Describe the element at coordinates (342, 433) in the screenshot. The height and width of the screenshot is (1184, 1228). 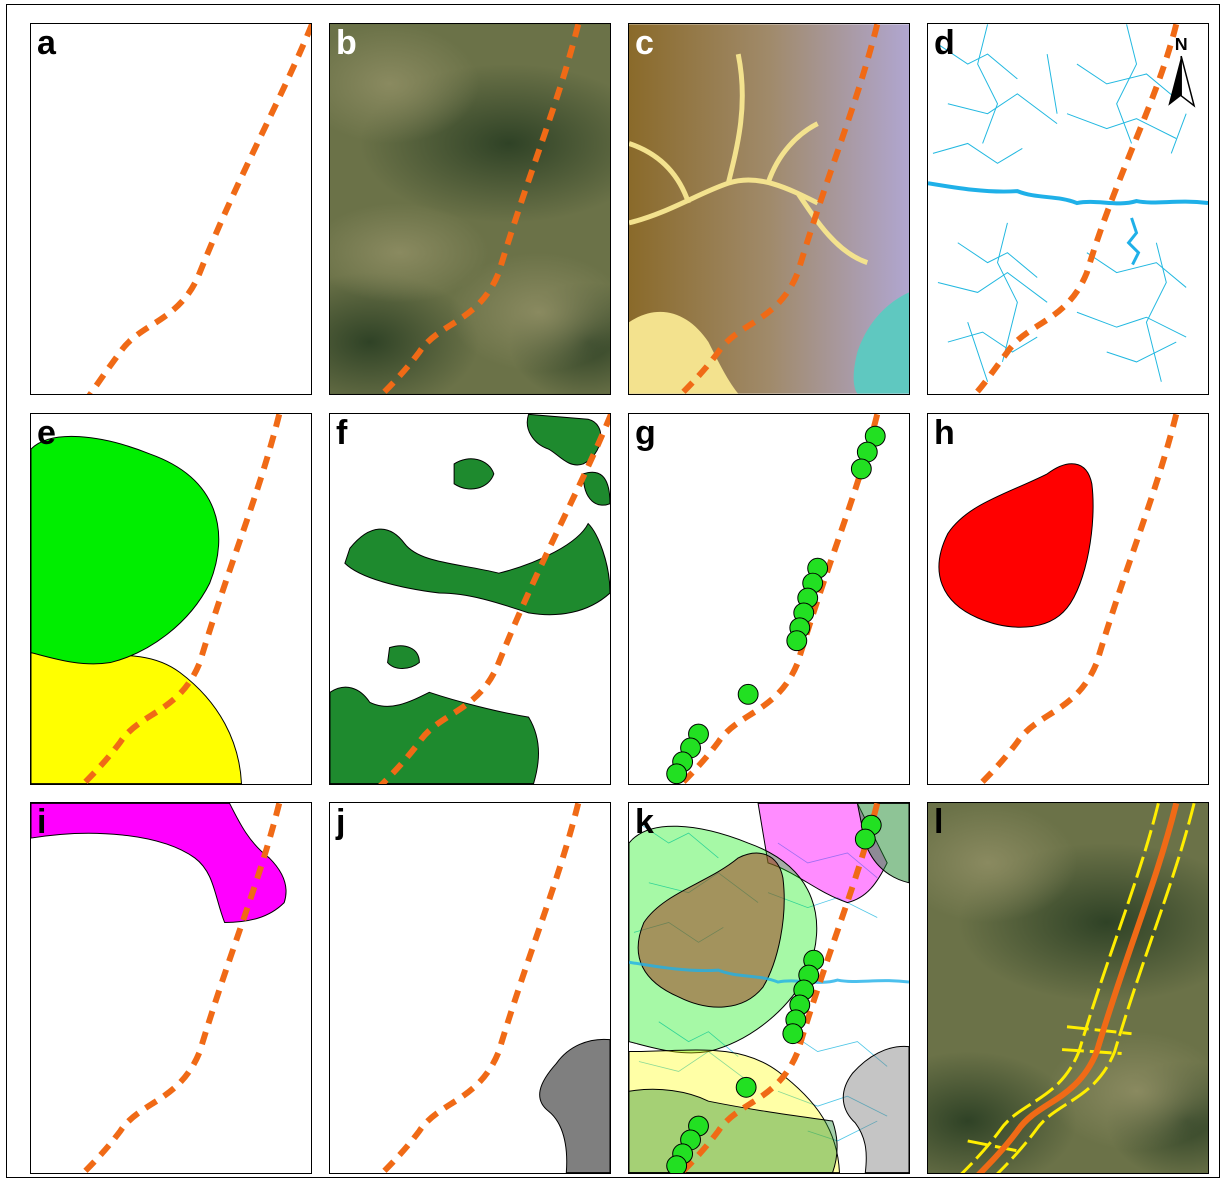
I see `panel-label: f` at that location.